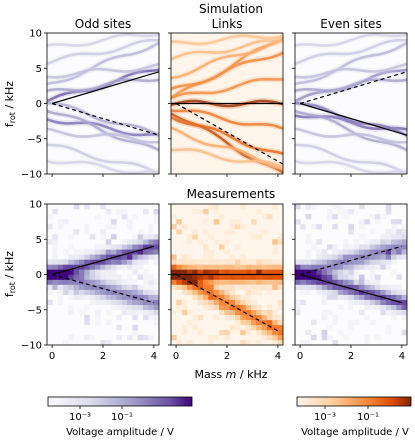  Describe the element at coordinates (105, 88) in the screenshot. I see `solid-reference-line` at that location.